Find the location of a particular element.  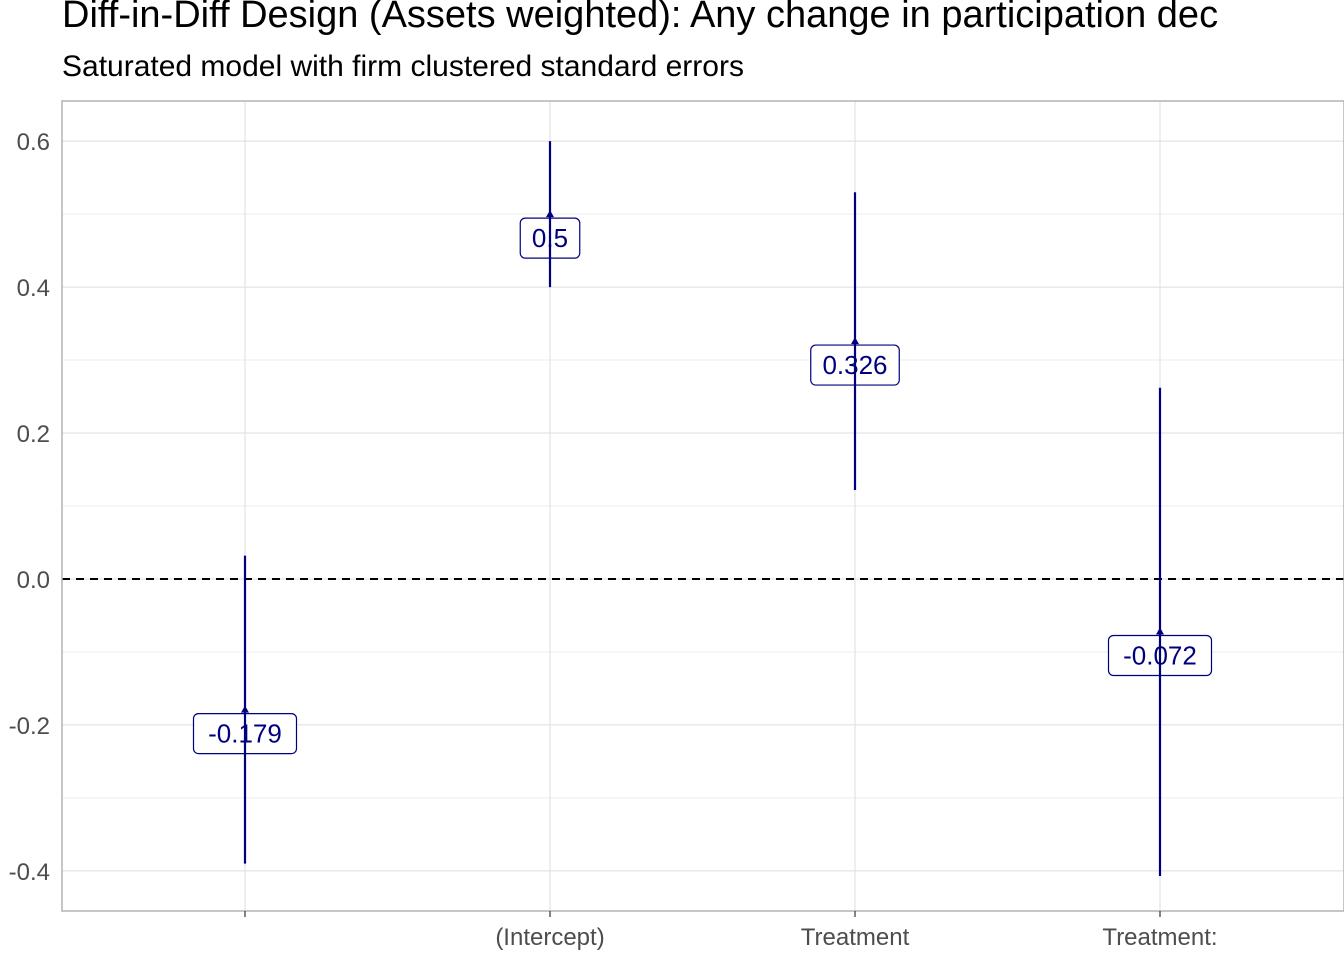

x-tick-label: (Intercept) is located at coordinates (549, 937).